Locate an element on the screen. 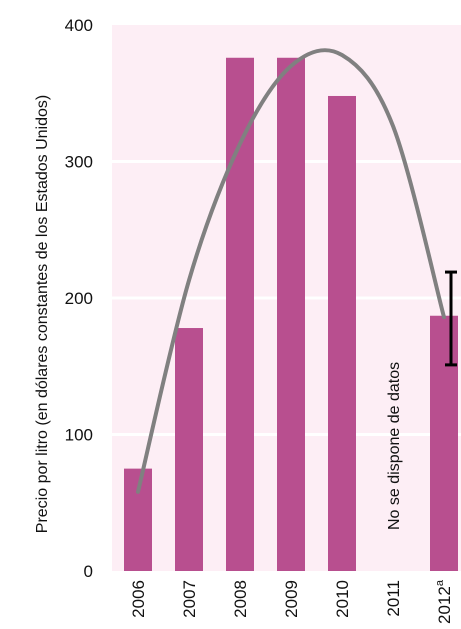 The image size is (461, 629). x-tick-label-2006: 2006 is located at coordinates (138, 599).